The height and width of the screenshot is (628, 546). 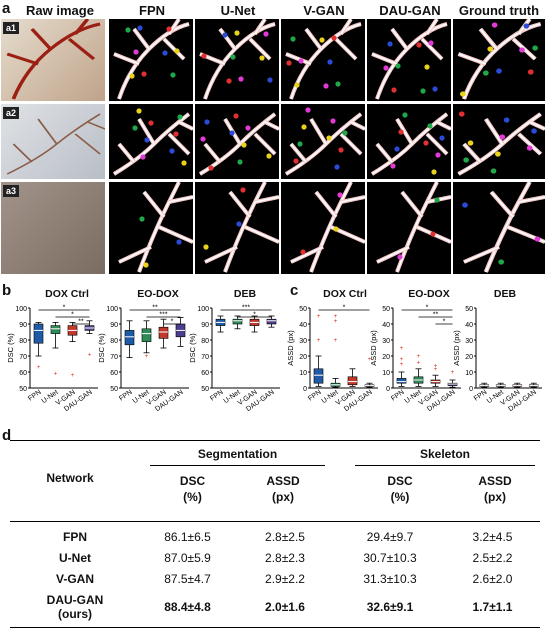 I want to click on col-head-unet: U-Net, so click(x=238, y=10).